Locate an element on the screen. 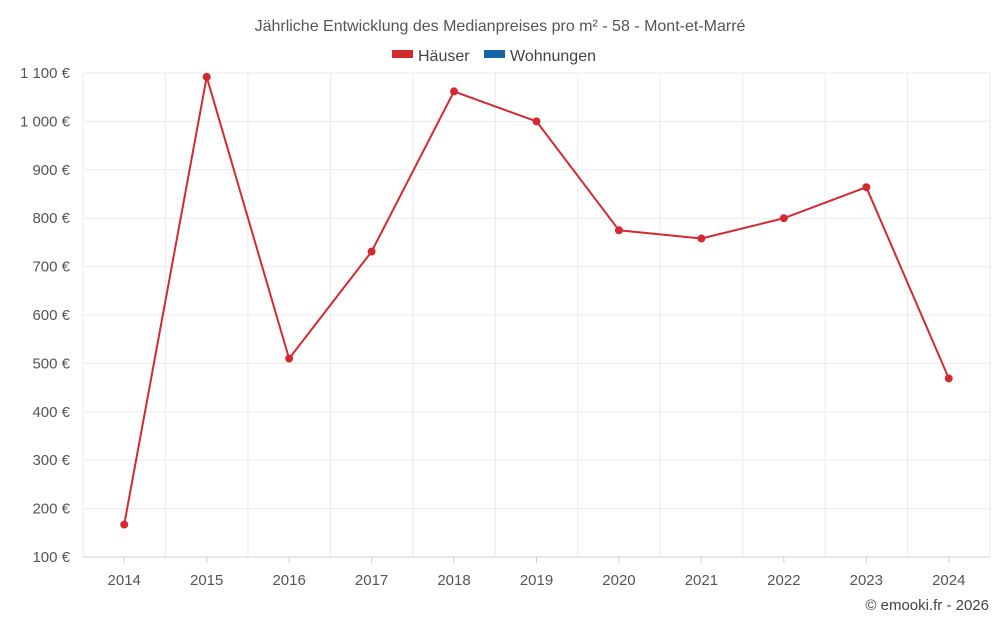 The height and width of the screenshot is (625, 1000). x-tick-label: 2015 is located at coordinates (206, 580).